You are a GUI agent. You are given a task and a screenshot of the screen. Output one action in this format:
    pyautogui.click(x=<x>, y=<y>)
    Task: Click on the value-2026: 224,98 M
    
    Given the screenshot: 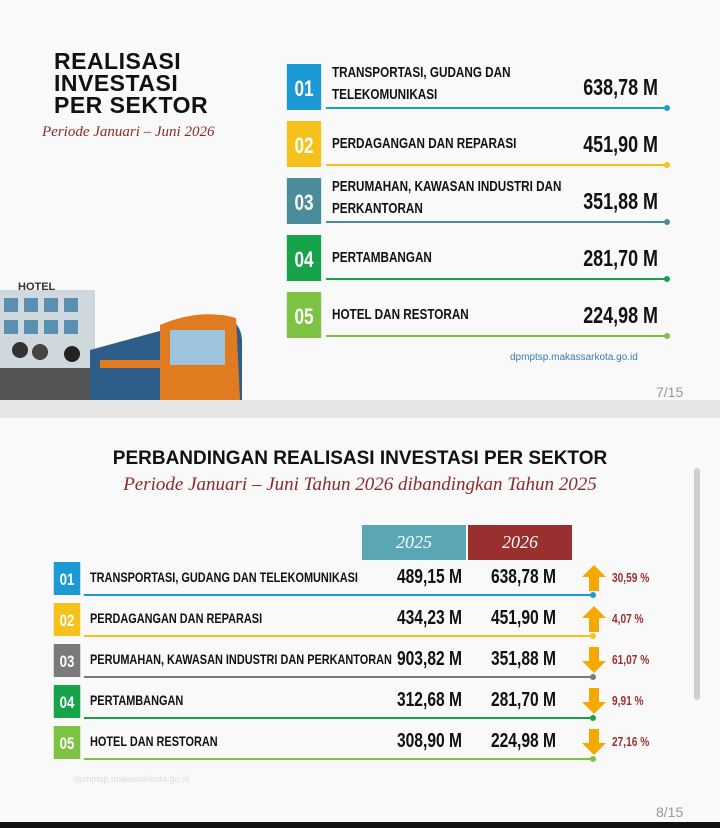 What is the action you would take?
    pyautogui.click(x=523, y=741)
    